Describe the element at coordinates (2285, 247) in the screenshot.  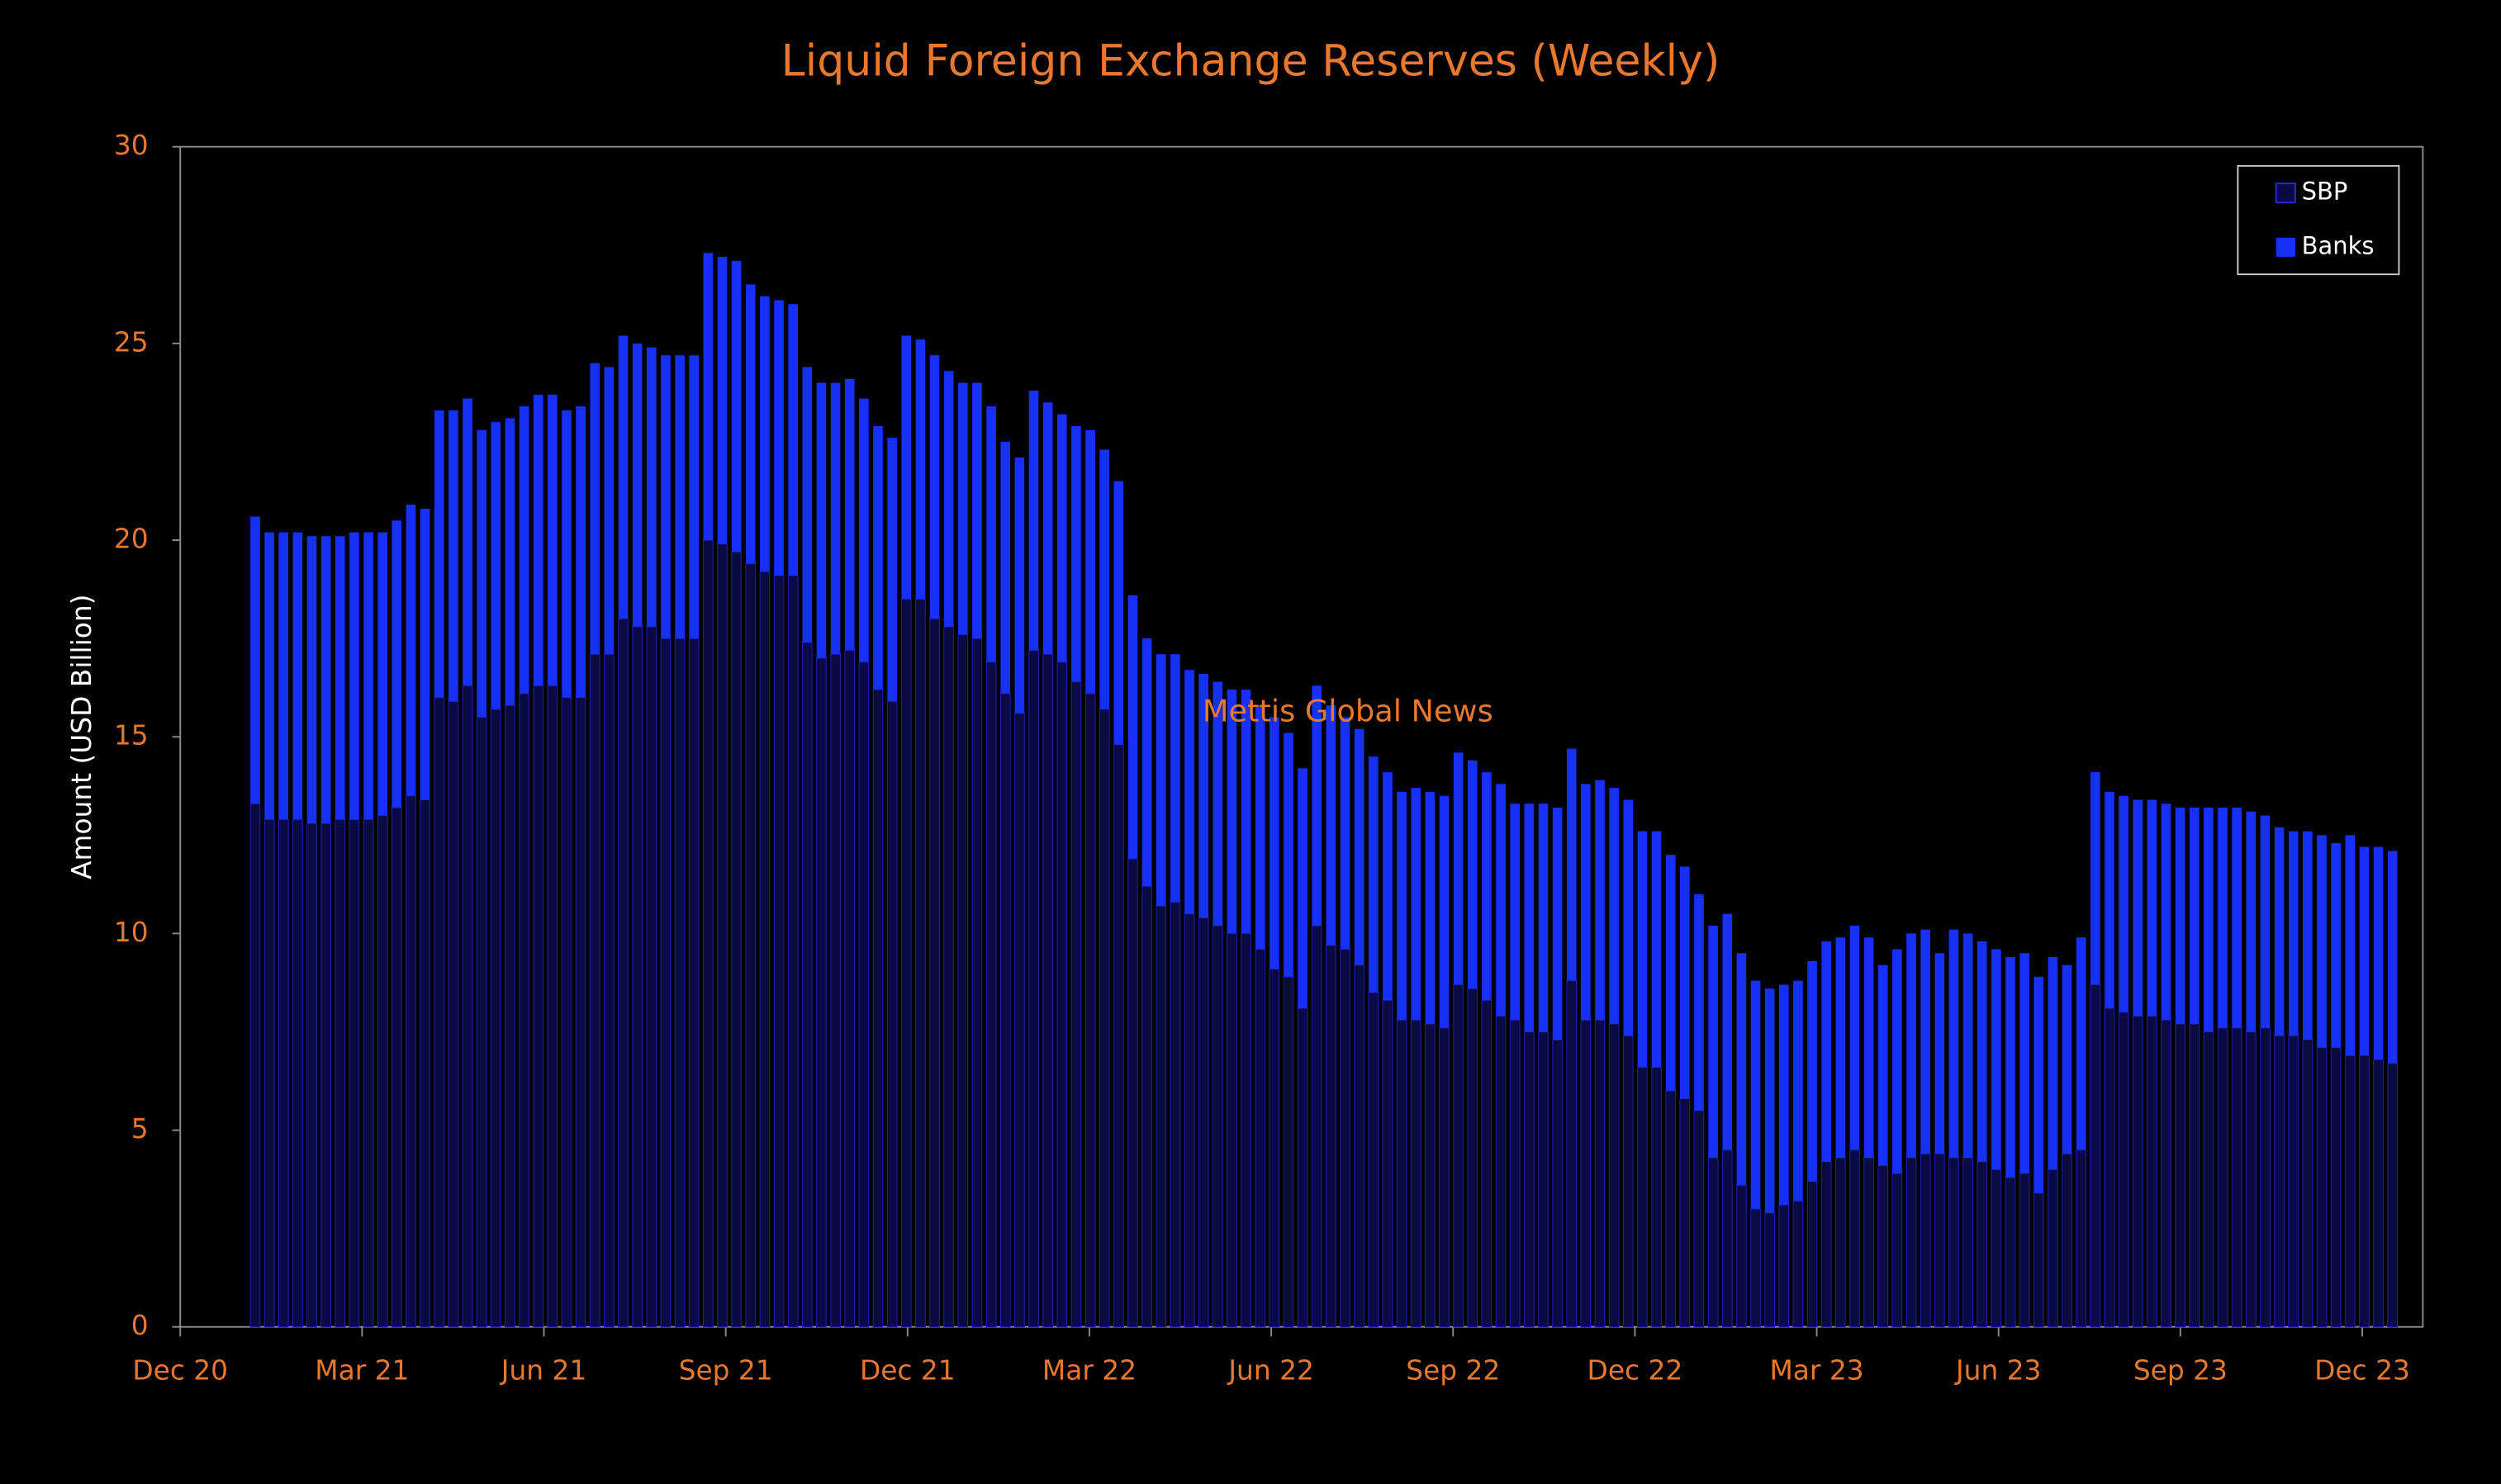
I see `legend-swatch` at that location.